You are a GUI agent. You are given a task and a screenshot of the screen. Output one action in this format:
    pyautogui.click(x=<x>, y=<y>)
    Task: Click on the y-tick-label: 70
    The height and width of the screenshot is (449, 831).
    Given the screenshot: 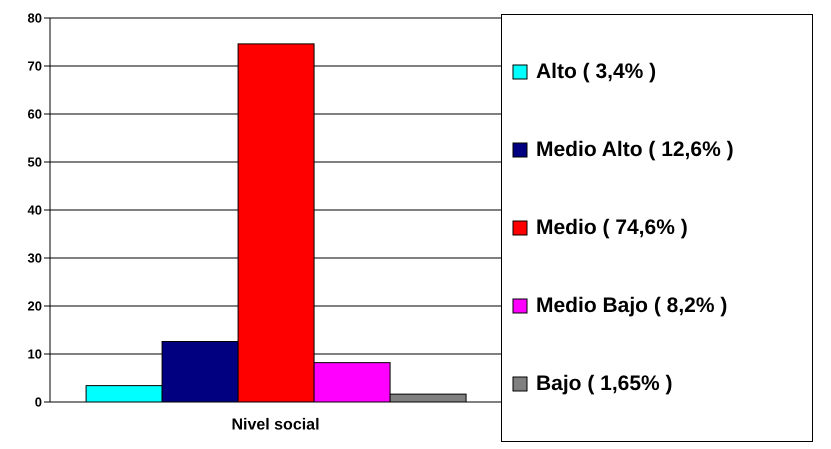 What is the action you would take?
    pyautogui.click(x=35, y=66)
    